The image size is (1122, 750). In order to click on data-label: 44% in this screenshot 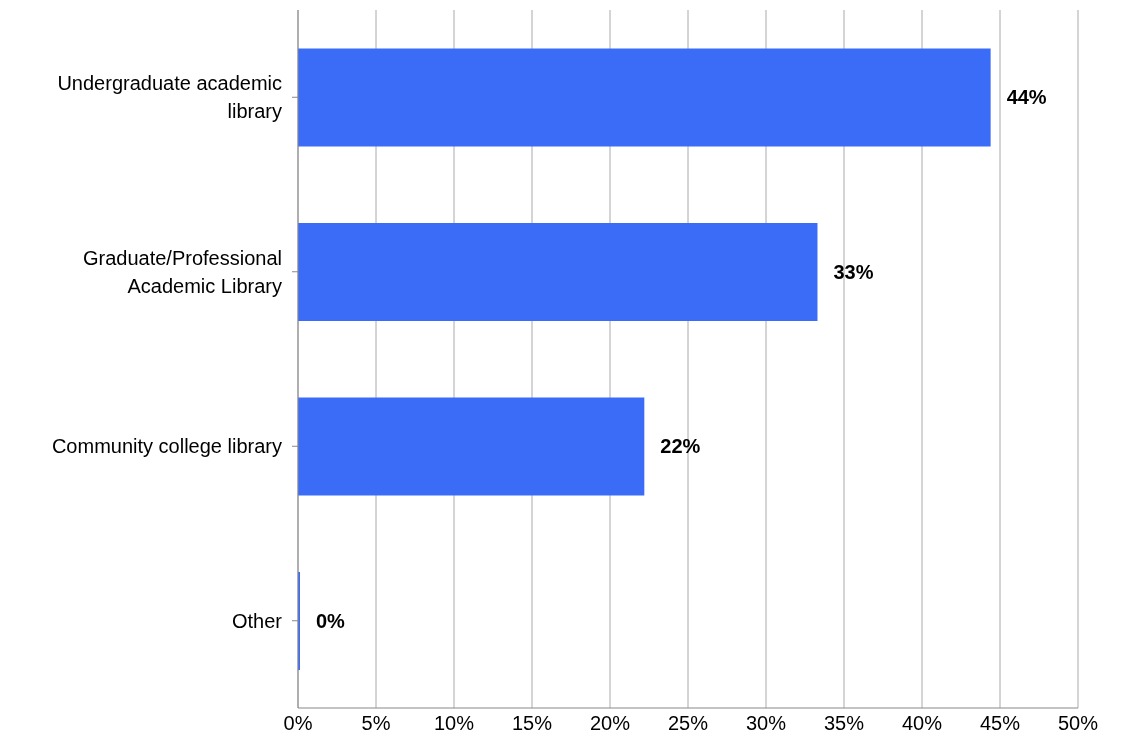, I will do `click(1026, 97)`.